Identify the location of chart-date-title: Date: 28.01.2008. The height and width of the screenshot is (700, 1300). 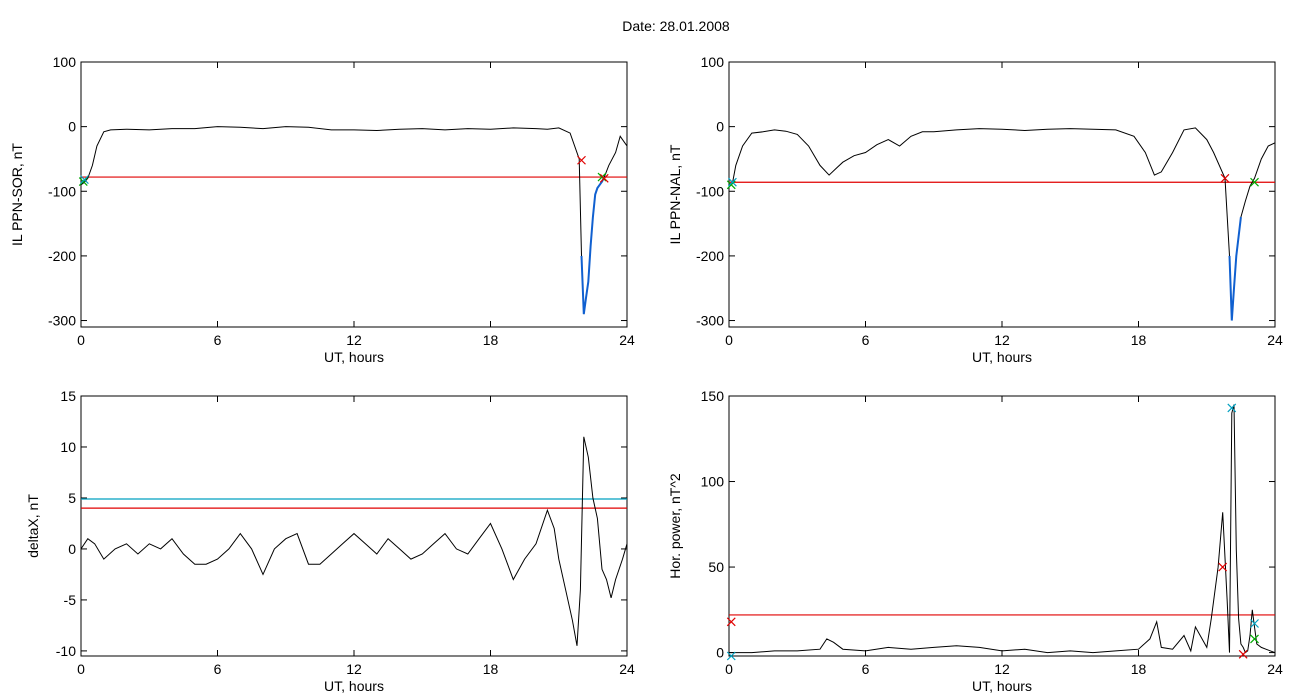
(676, 26).